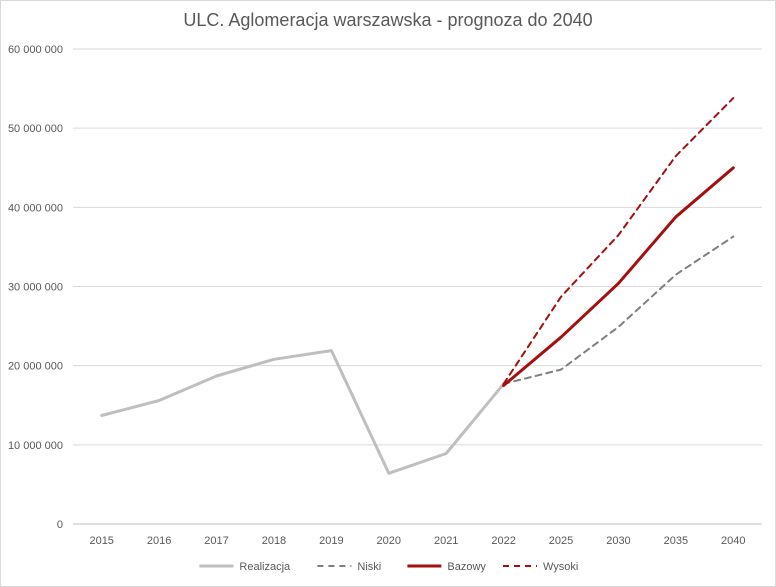  What do you see at coordinates (35, 367) in the screenshot?
I see `y-tick-label: 20 000 000` at bounding box center [35, 367].